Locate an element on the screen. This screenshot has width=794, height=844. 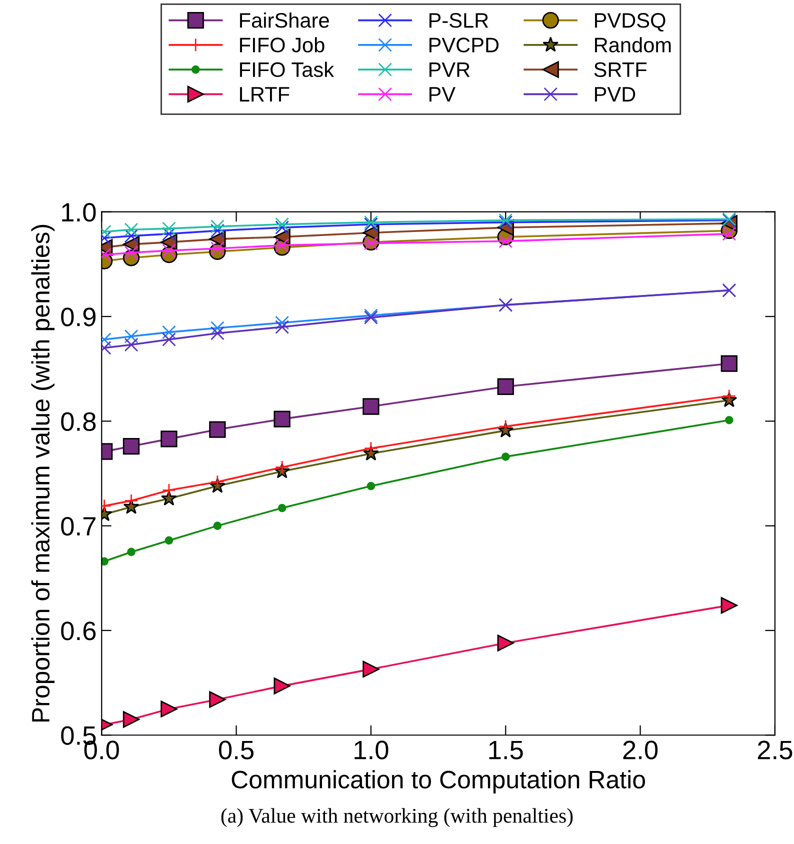
y-tick-label: 0.7 is located at coordinates (78, 526).